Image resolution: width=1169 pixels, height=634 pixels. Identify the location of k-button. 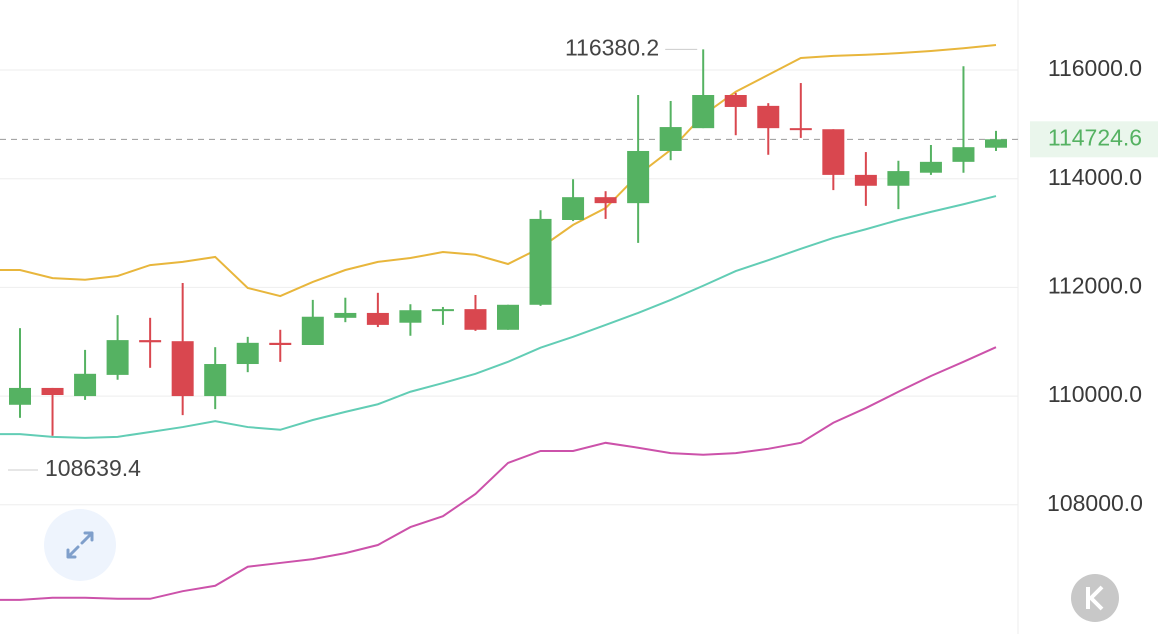
(1095, 598).